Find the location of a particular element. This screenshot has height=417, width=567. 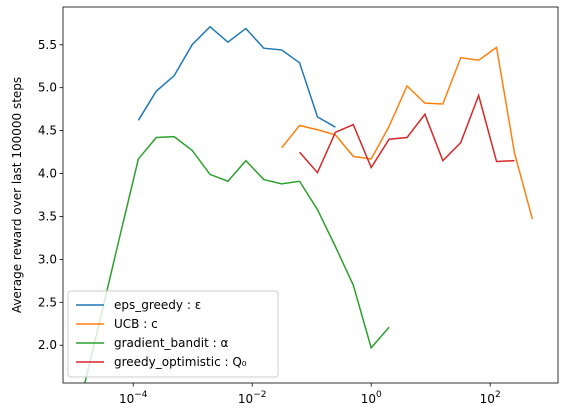

legend-label: gradient_bandit : α is located at coordinates (171, 343).